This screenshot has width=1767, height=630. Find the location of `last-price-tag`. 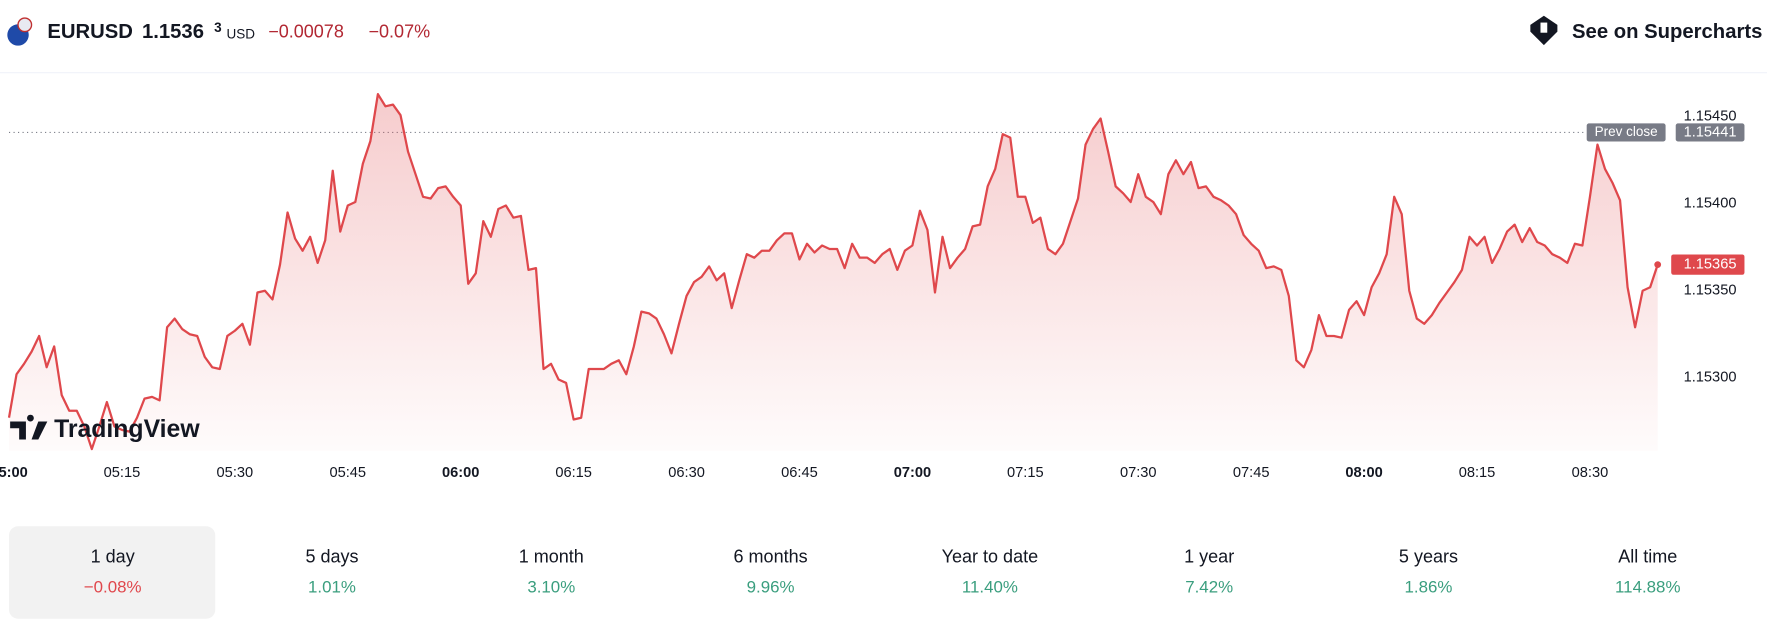

last-price-tag is located at coordinates (1708, 264).